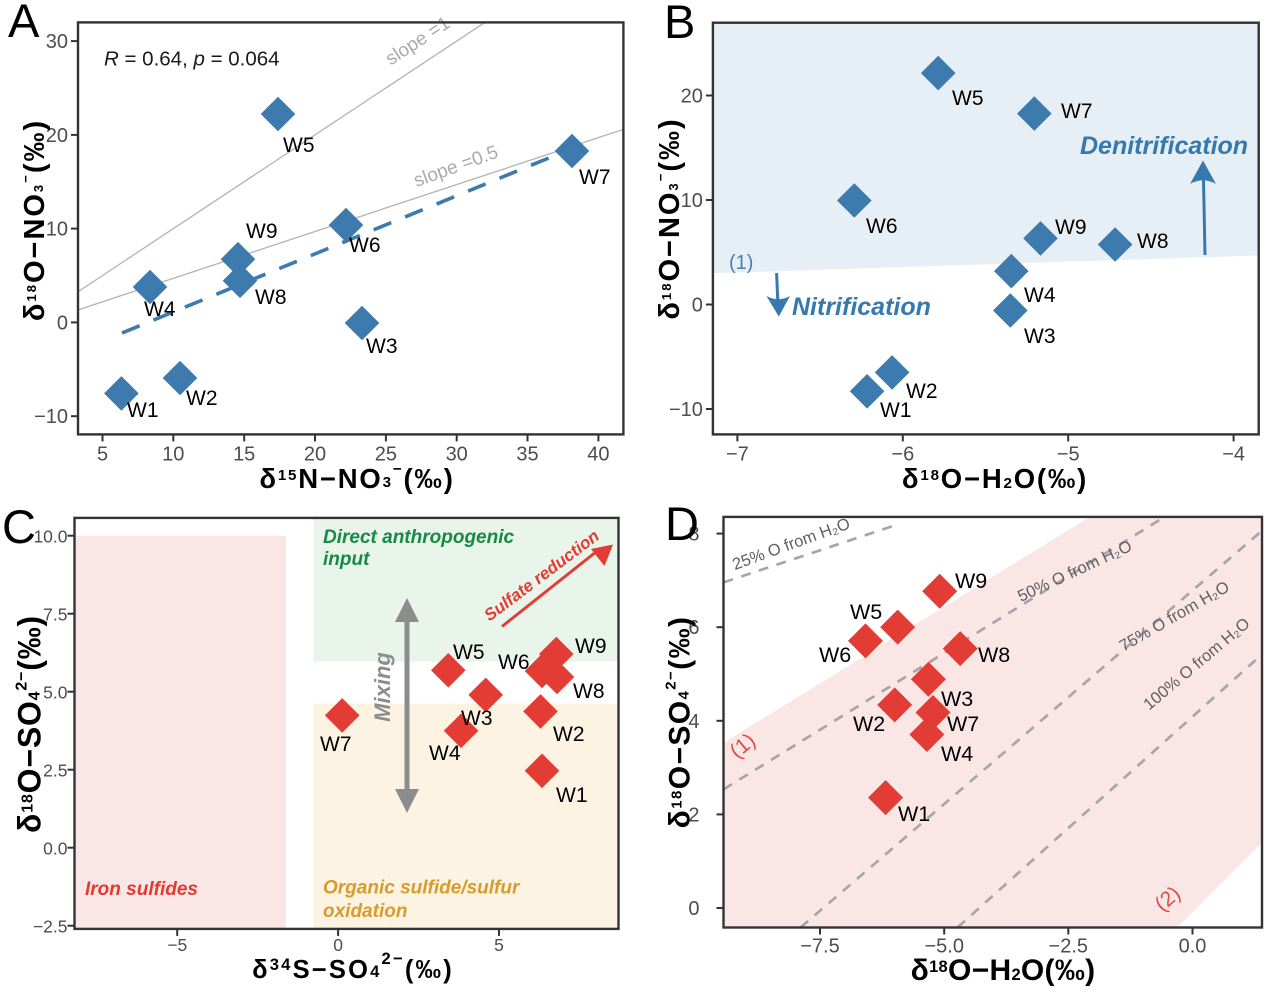 Image resolution: width=1269 pixels, height=993 pixels. Describe the element at coordinates (693, 535) in the screenshot. I see `svg-text: 8` at that location.